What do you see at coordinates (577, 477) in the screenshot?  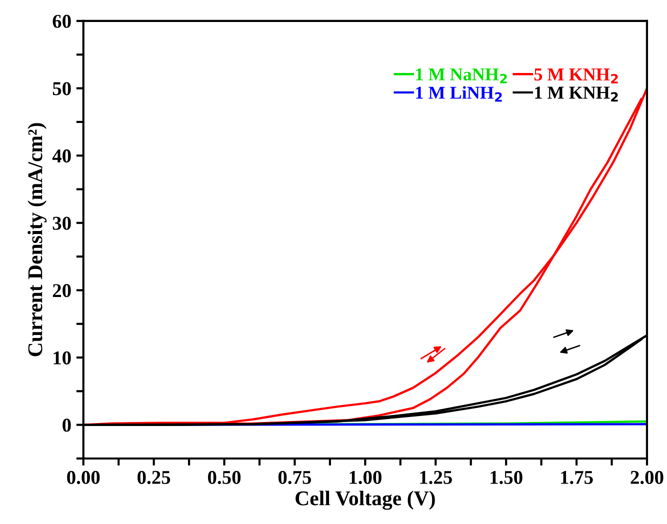 I see `x-tick-label: 1.75` at bounding box center [577, 477].